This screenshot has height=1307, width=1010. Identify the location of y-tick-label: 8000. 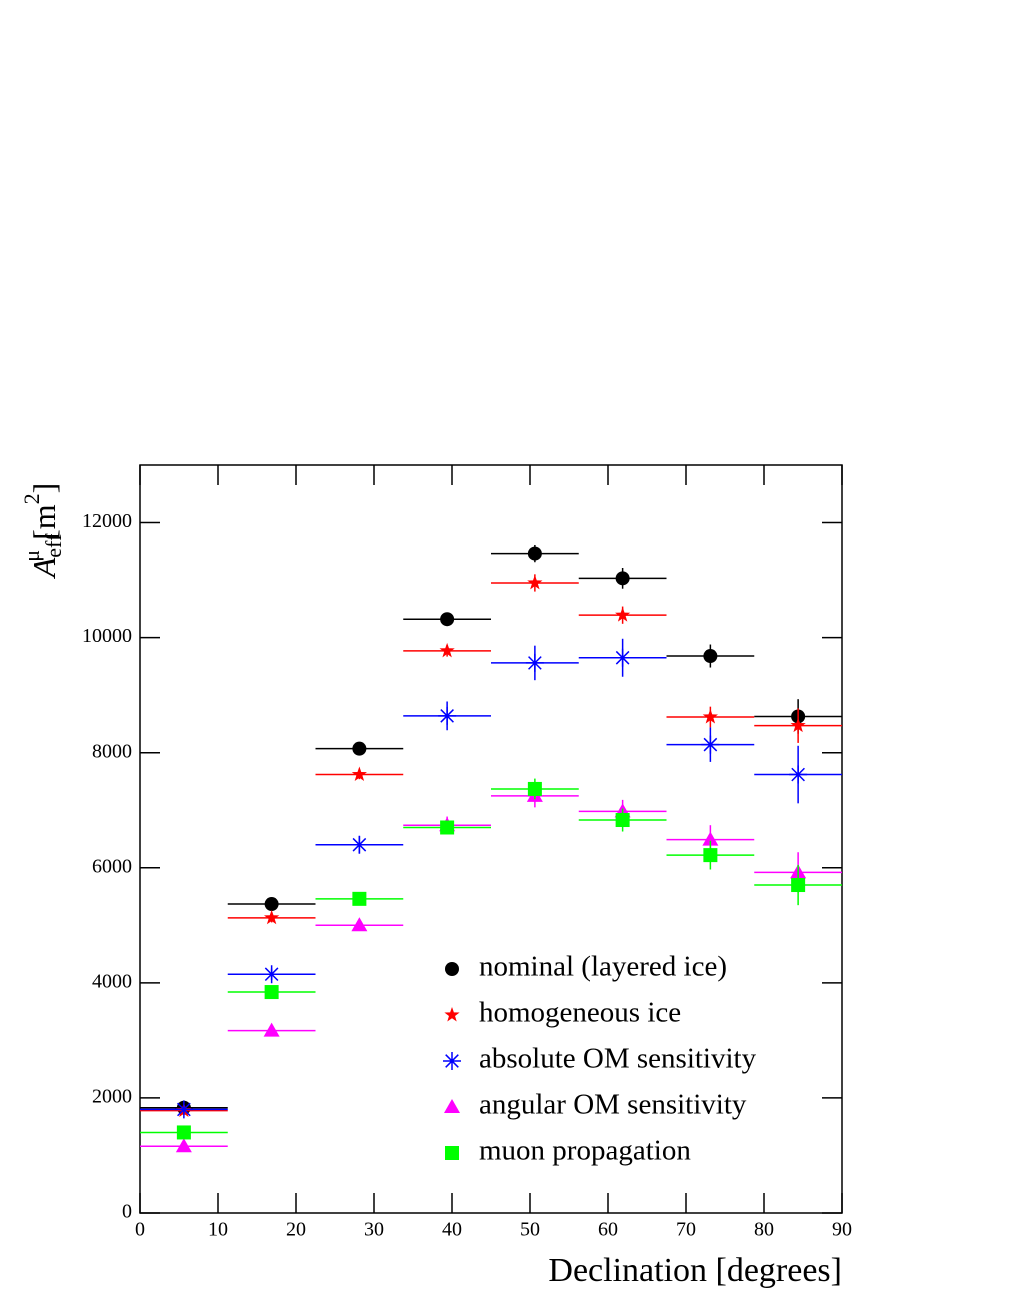
(112, 751).